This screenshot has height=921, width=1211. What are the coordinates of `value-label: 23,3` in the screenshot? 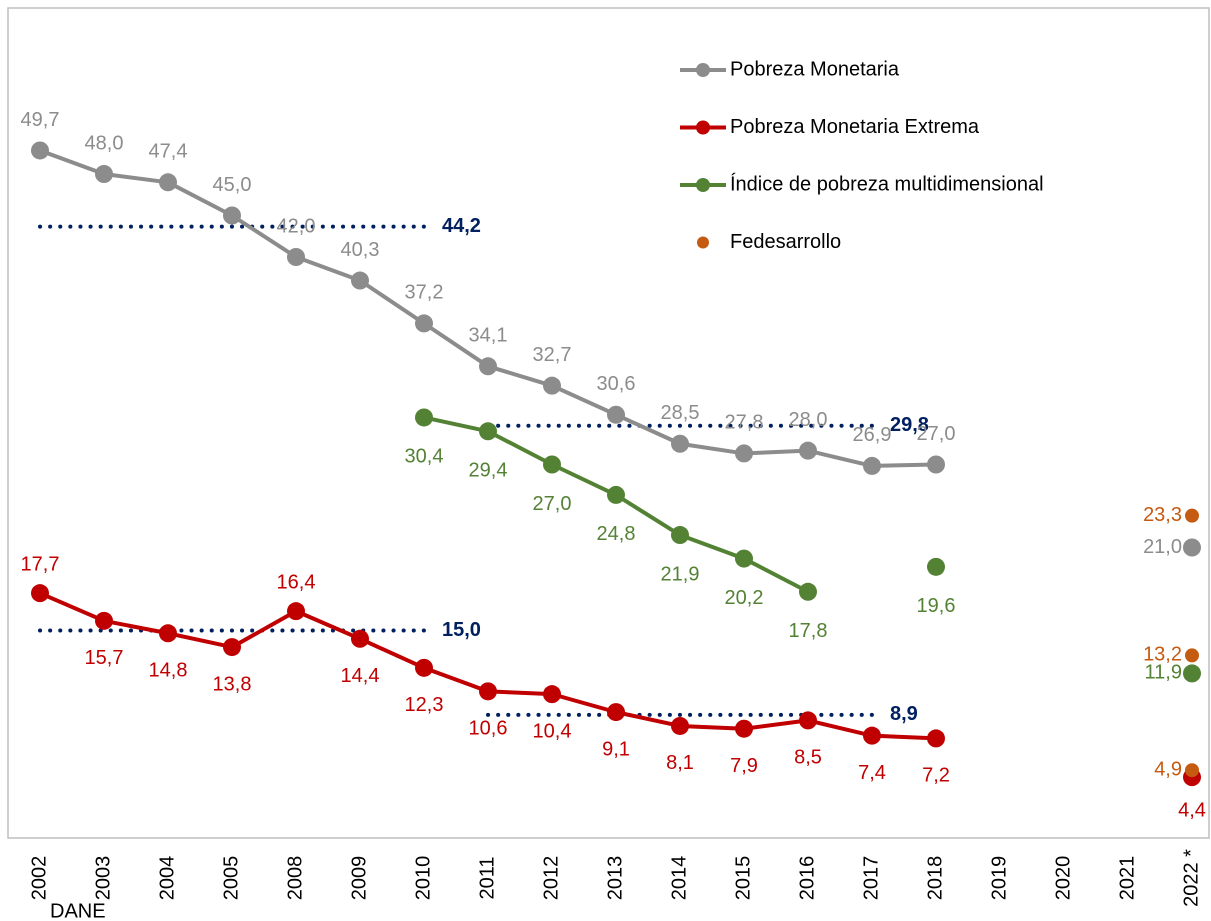 It's located at (1162, 515).